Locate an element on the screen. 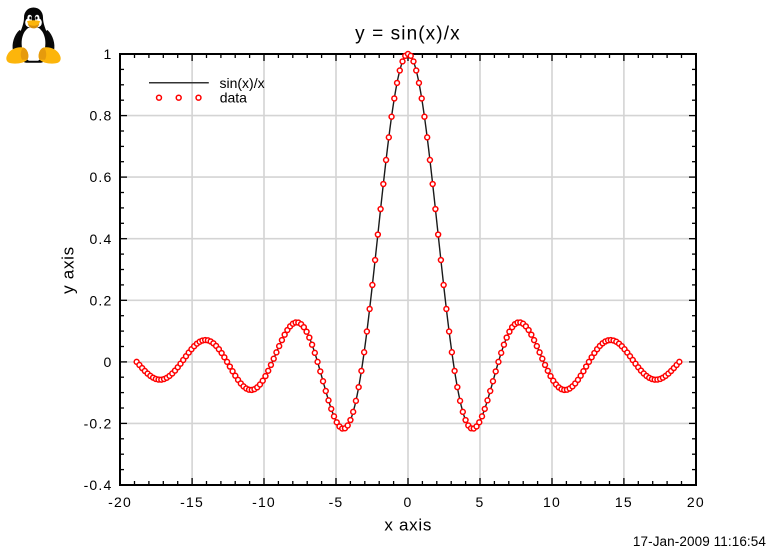  svg-text: y axis is located at coordinates (68, 270).